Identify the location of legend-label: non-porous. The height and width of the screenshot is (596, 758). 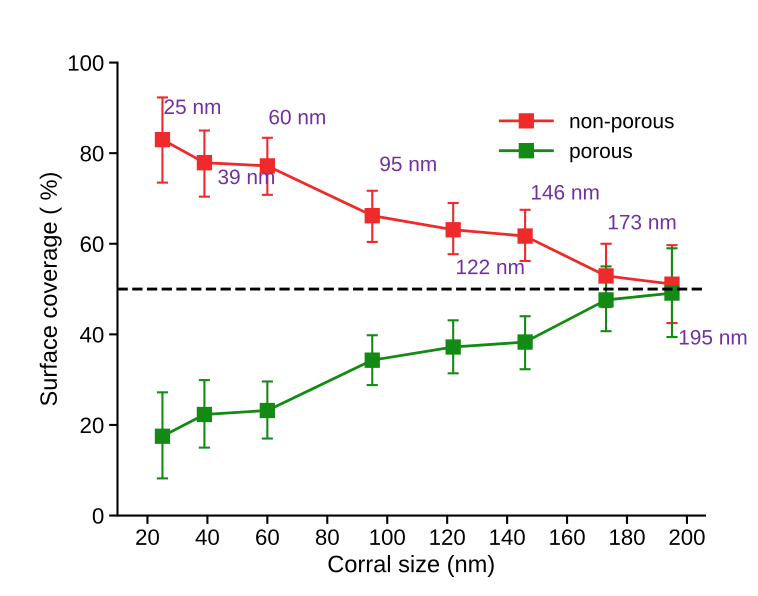
(622, 124).